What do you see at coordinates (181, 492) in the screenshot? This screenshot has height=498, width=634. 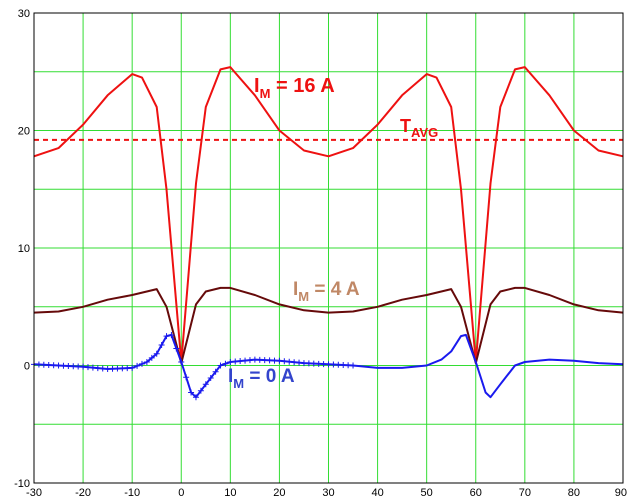 I see `x-tick-label: 0` at bounding box center [181, 492].